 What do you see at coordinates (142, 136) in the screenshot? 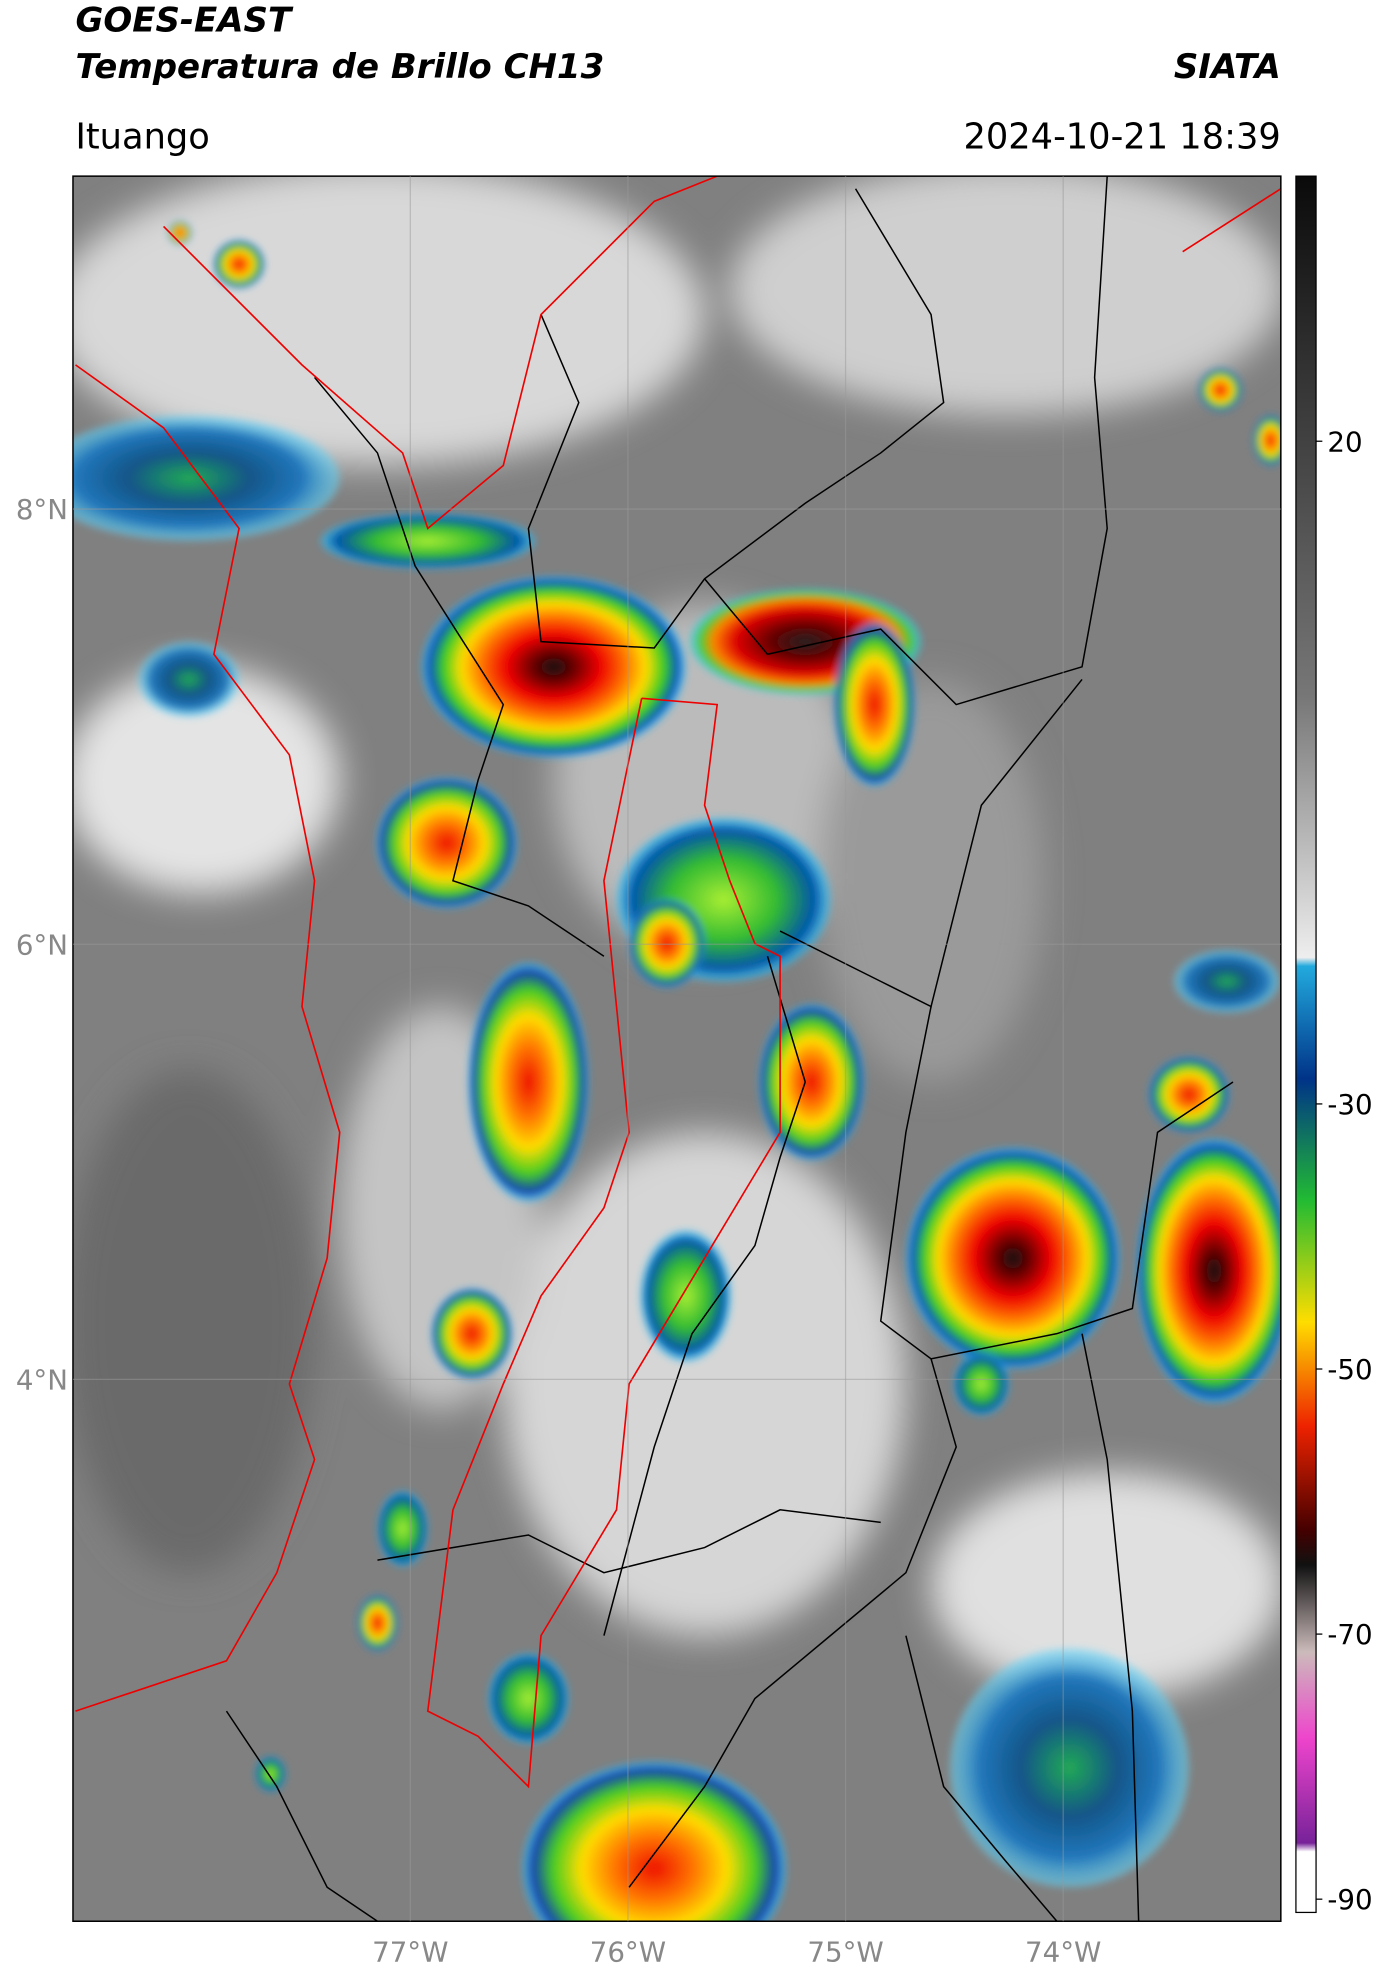
I see `location: Ituango` at bounding box center [142, 136].